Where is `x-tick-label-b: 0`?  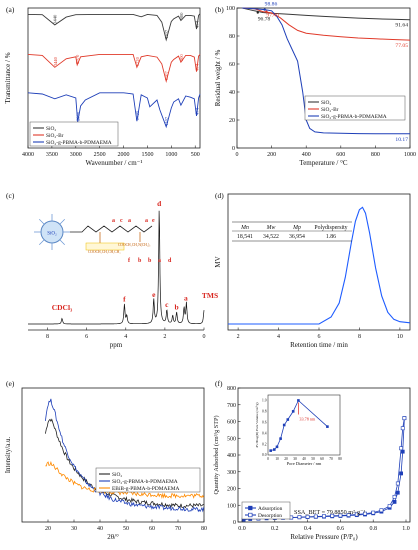 x-tick-label-b: 0 is located at coordinates (237, 155).